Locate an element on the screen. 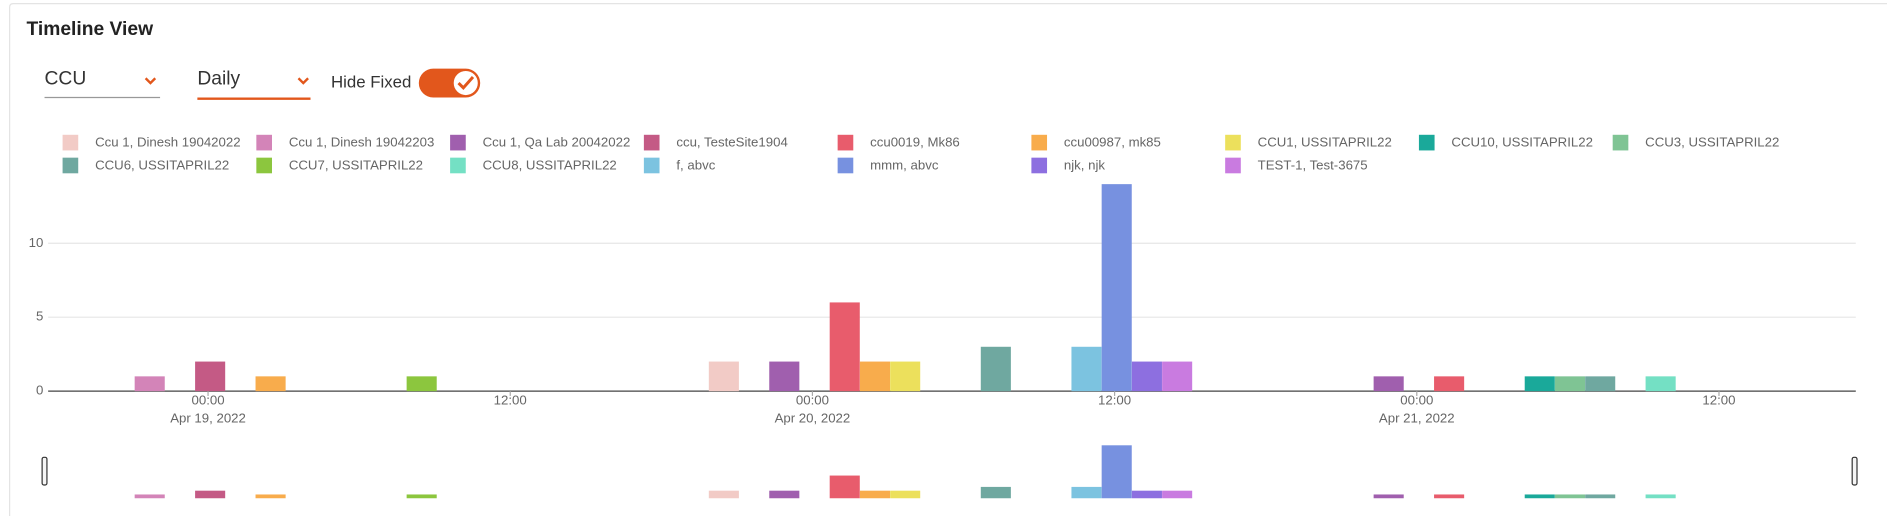  legend-label: CCU7, USSITAPRIL22 is located at coordinates (356, 165).